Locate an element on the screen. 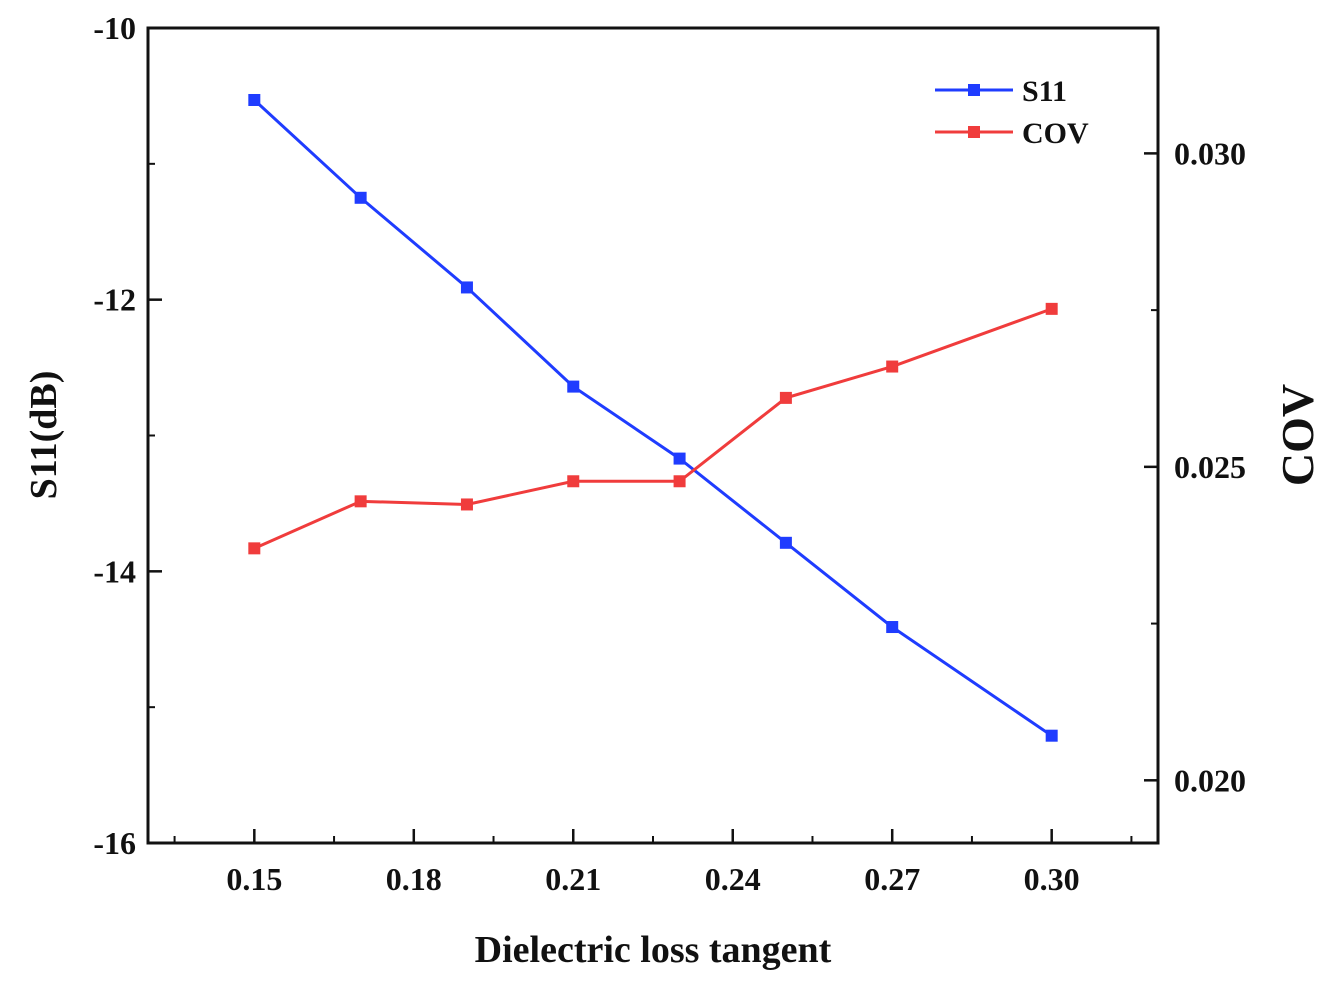 The height and width of the screenshot is (988, 1333). x-tick-label: 0.21 is located at coordinates (573, 879).